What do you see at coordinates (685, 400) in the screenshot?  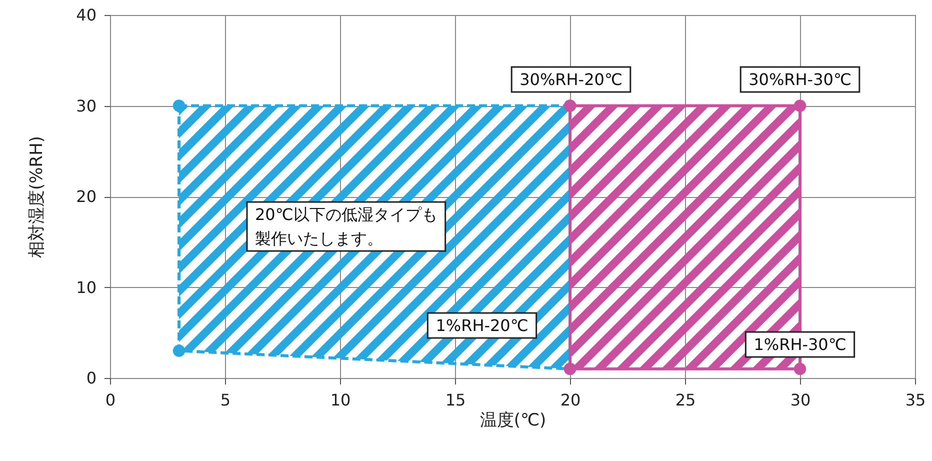 I see `x-tick-label: 25` at bounding box center [685, 400].